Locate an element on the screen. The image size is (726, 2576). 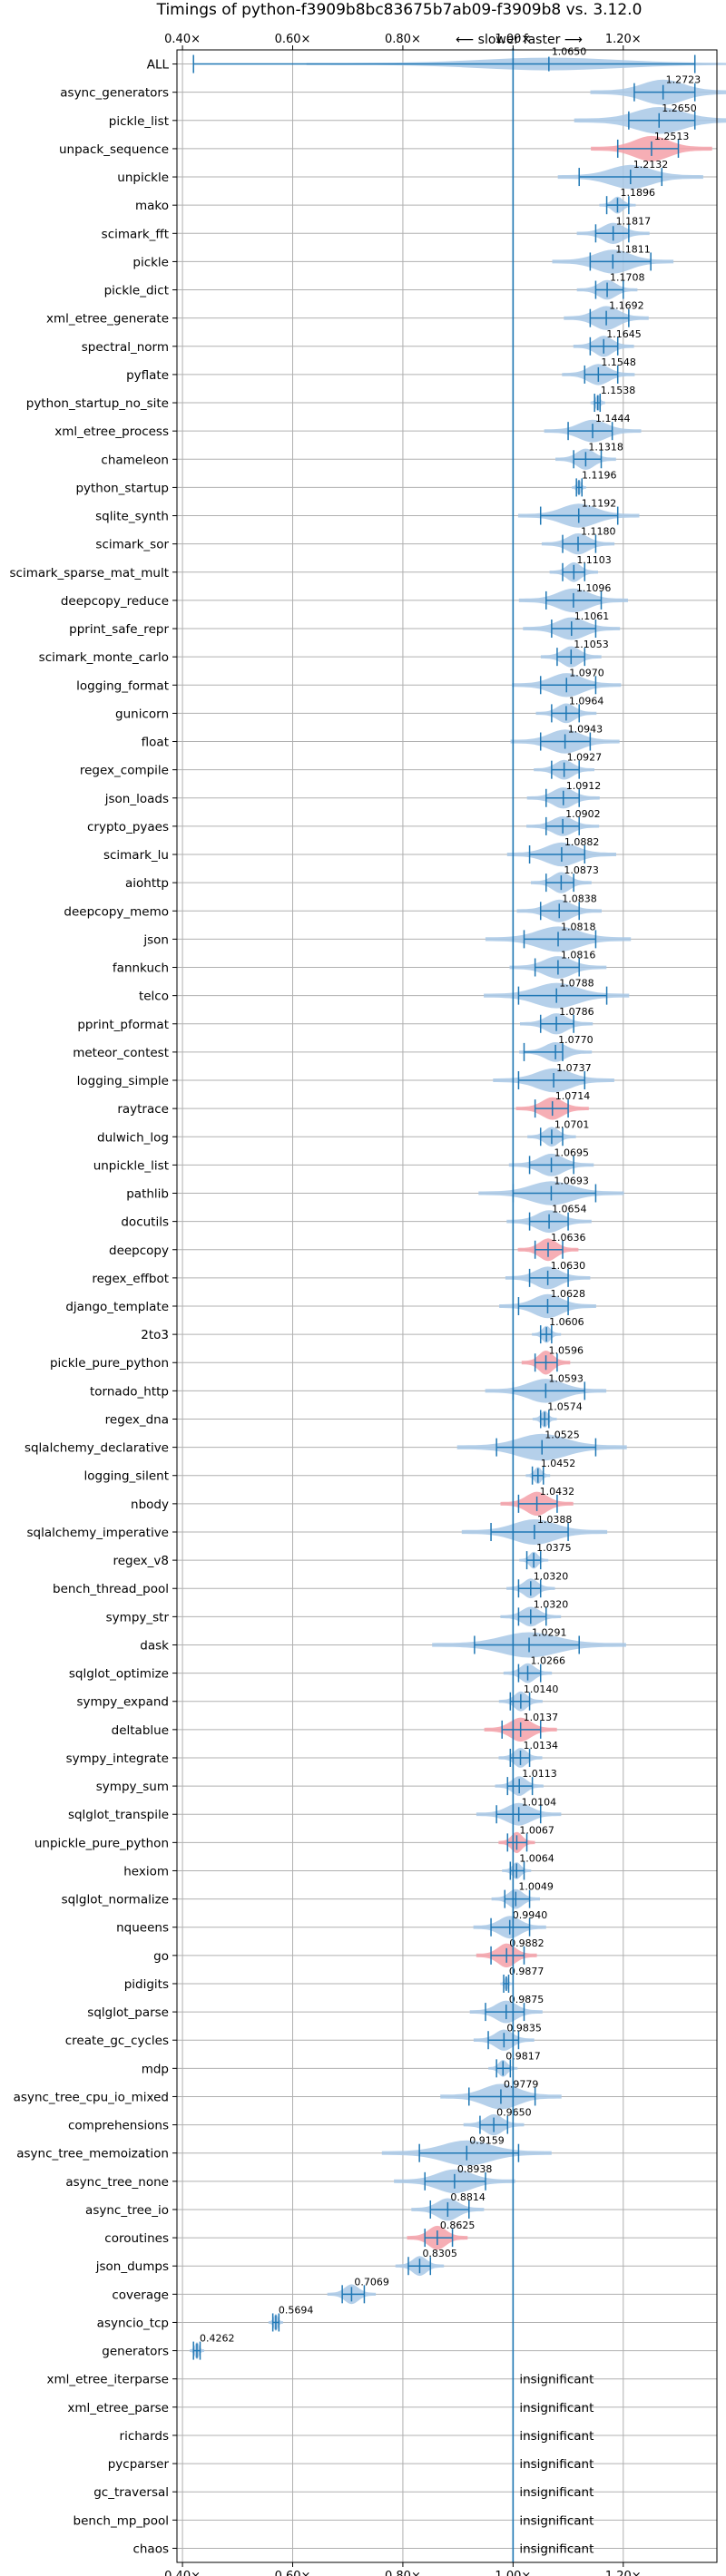
benchmark-label-create-gc-cycles: create_gc_cycles is located at coordinates (117, 2041).